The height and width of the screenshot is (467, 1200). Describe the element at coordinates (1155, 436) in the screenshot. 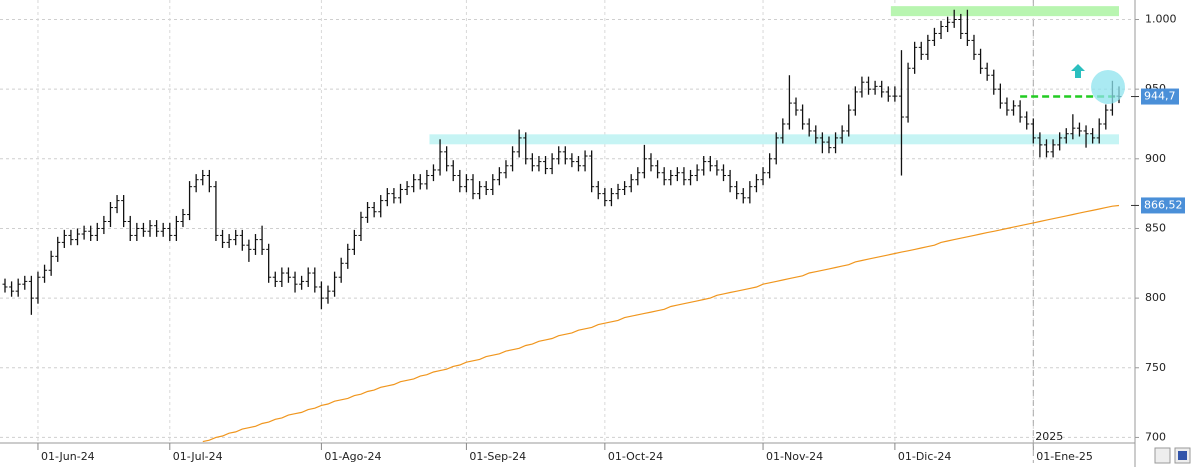

I see `y-tick-label: 700` at that location.